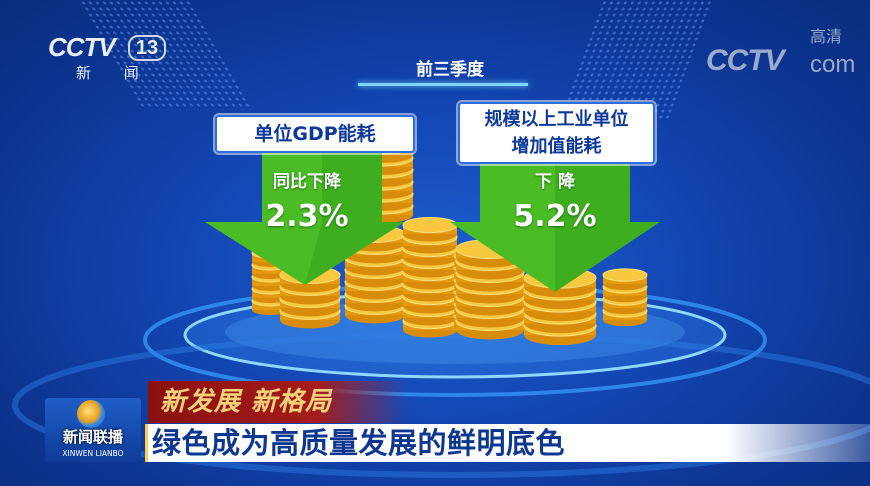  I want to click on program-name: 新闻联播, so click(92, 437).